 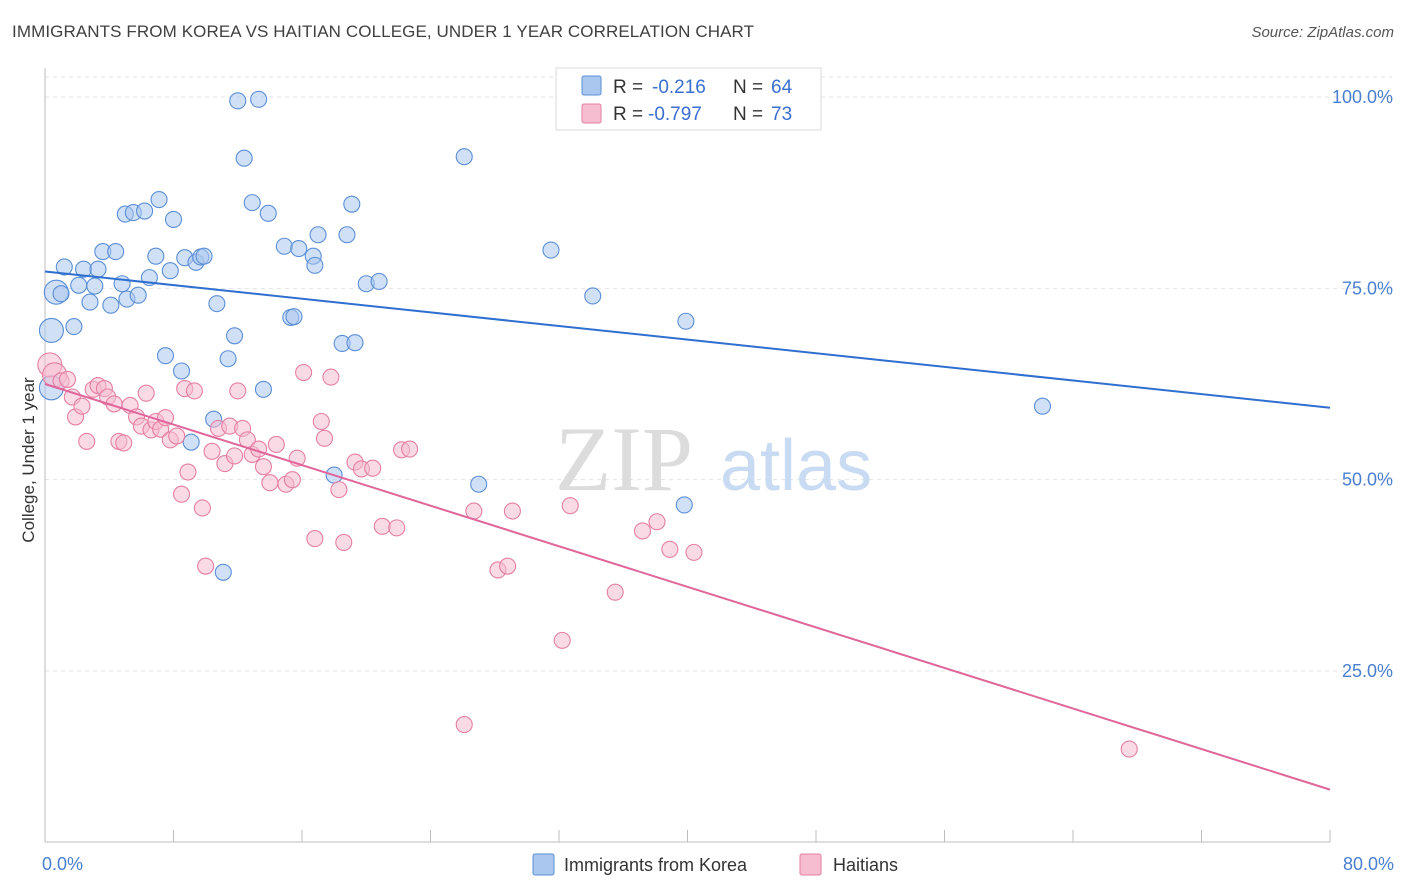 I want to click on legend-n-value-korea: 64, so click(x=782, y=87).